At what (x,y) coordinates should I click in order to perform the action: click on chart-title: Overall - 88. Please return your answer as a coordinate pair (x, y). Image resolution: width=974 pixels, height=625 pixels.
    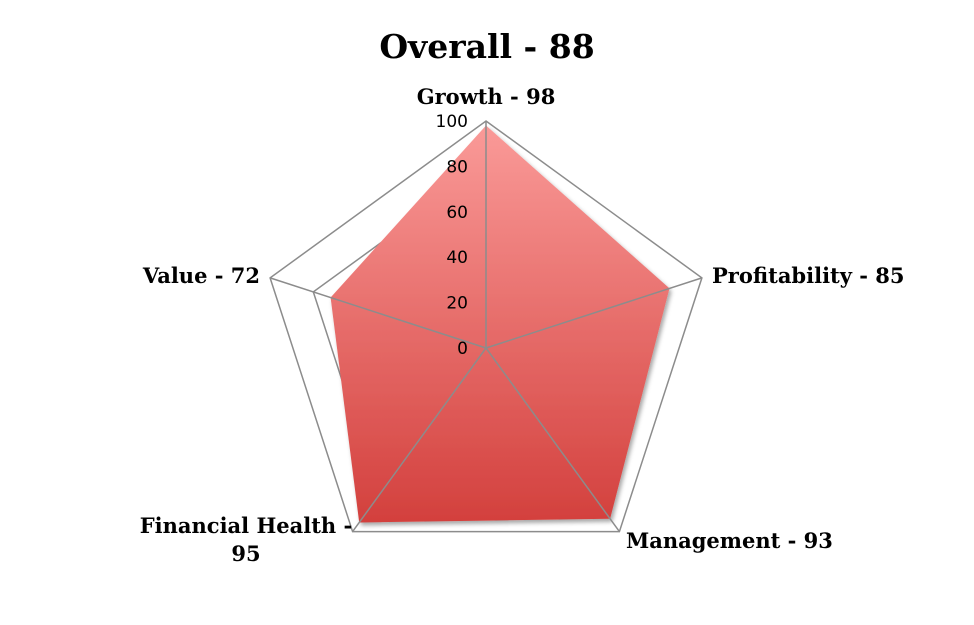
    Looking at the image, I should click on (486, 46).